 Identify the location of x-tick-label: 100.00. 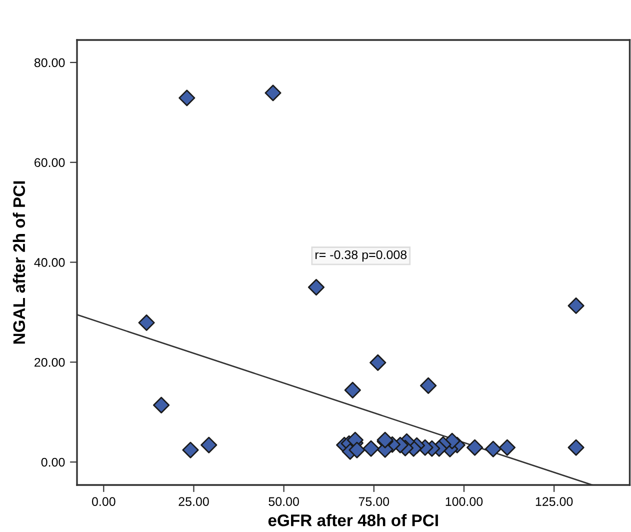
(464, 501).